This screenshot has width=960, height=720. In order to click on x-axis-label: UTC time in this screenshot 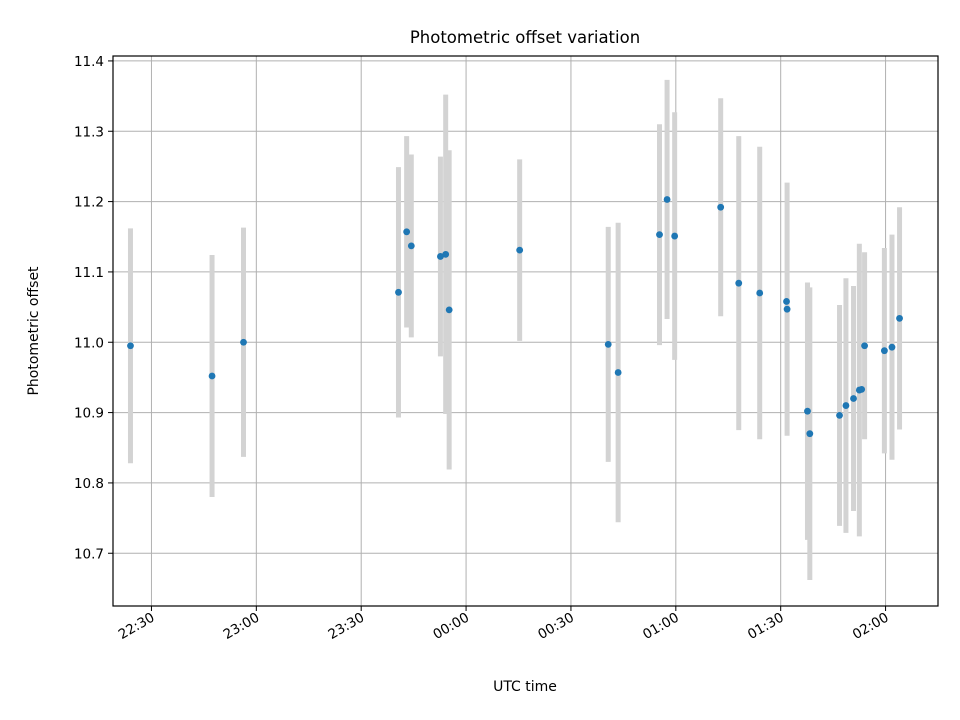, I will do `click(525, 687)`.